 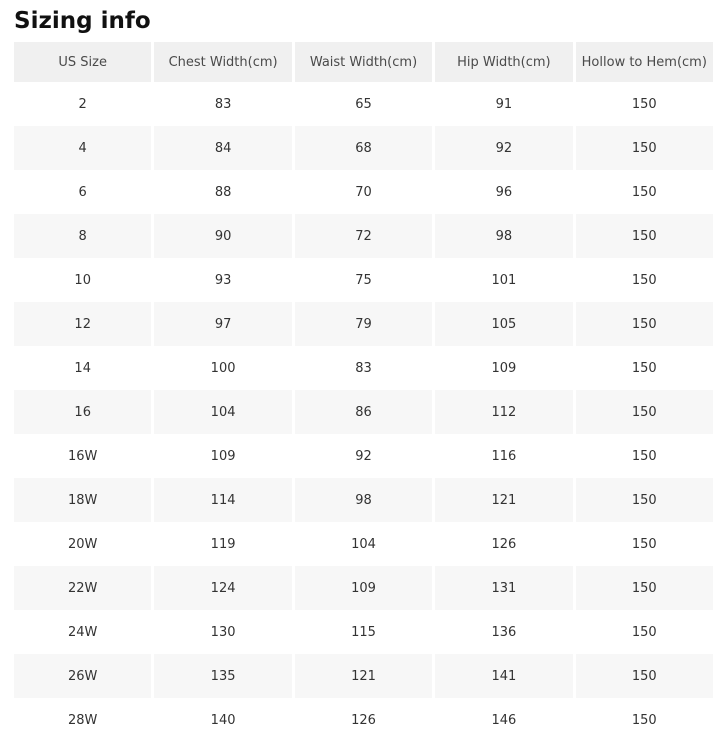 I want to click on column-header-chest-width: Chest Width(cm), so click(x=223, y=62).